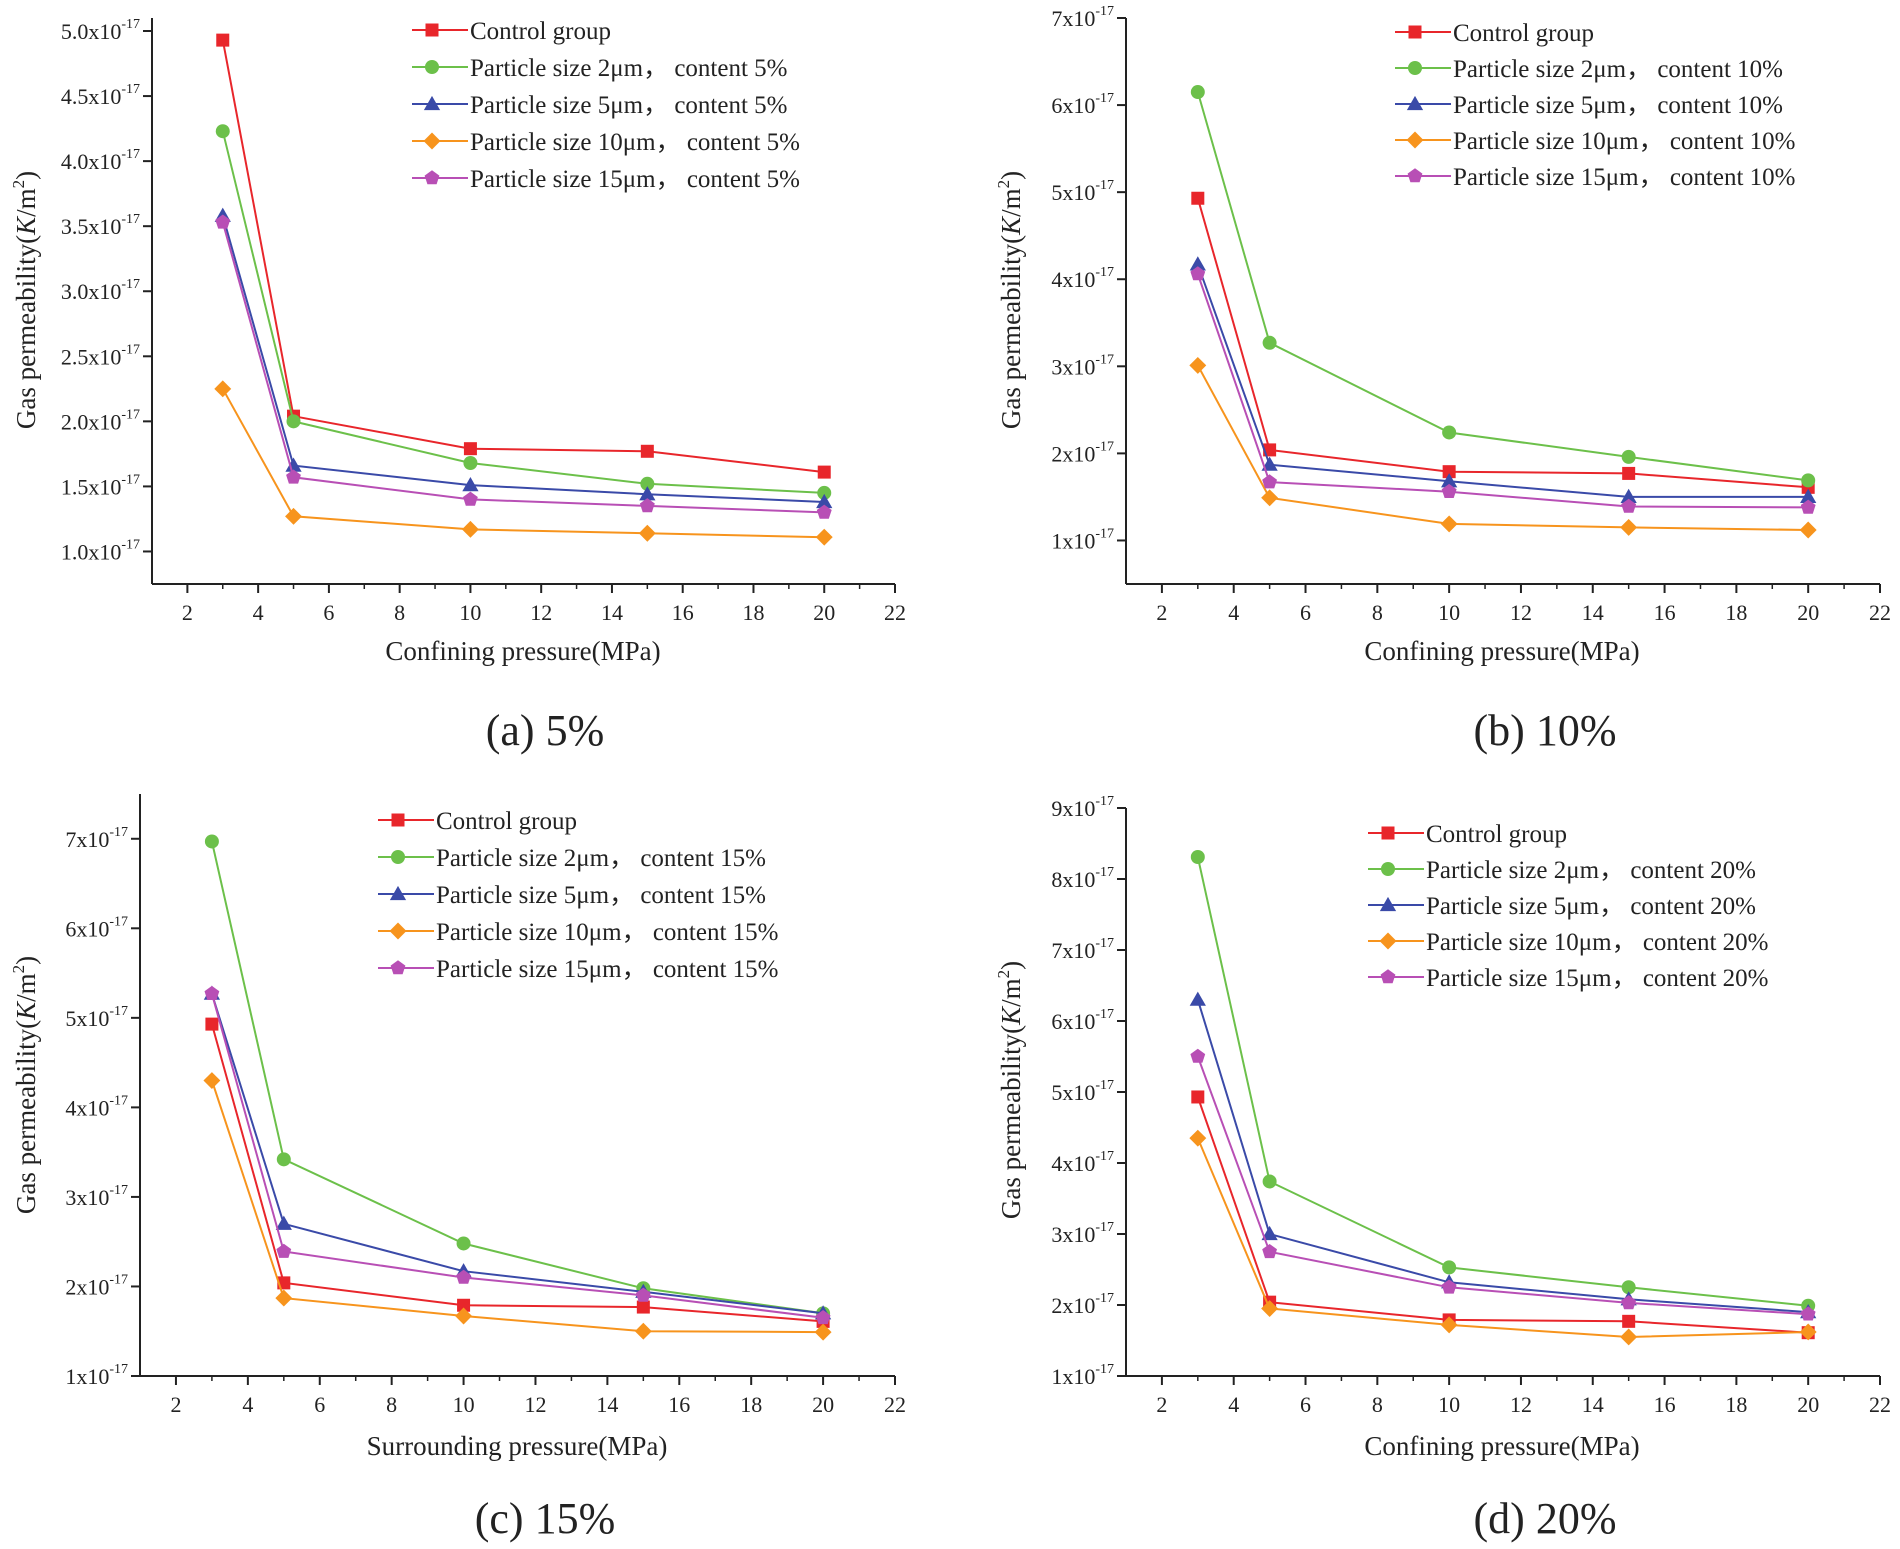  Describe the element at coordinates (517, 1446) in the screenshot. I see `x-axis-label: Surrounding pressure(MPa)` at that location.